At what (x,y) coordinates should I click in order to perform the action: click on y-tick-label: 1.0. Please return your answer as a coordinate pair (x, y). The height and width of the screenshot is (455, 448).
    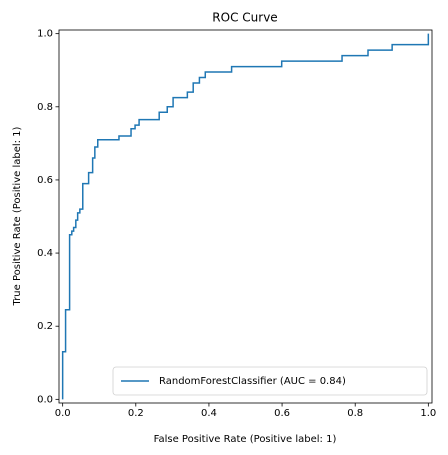
    Looking at the image, I should click on (45, 34).